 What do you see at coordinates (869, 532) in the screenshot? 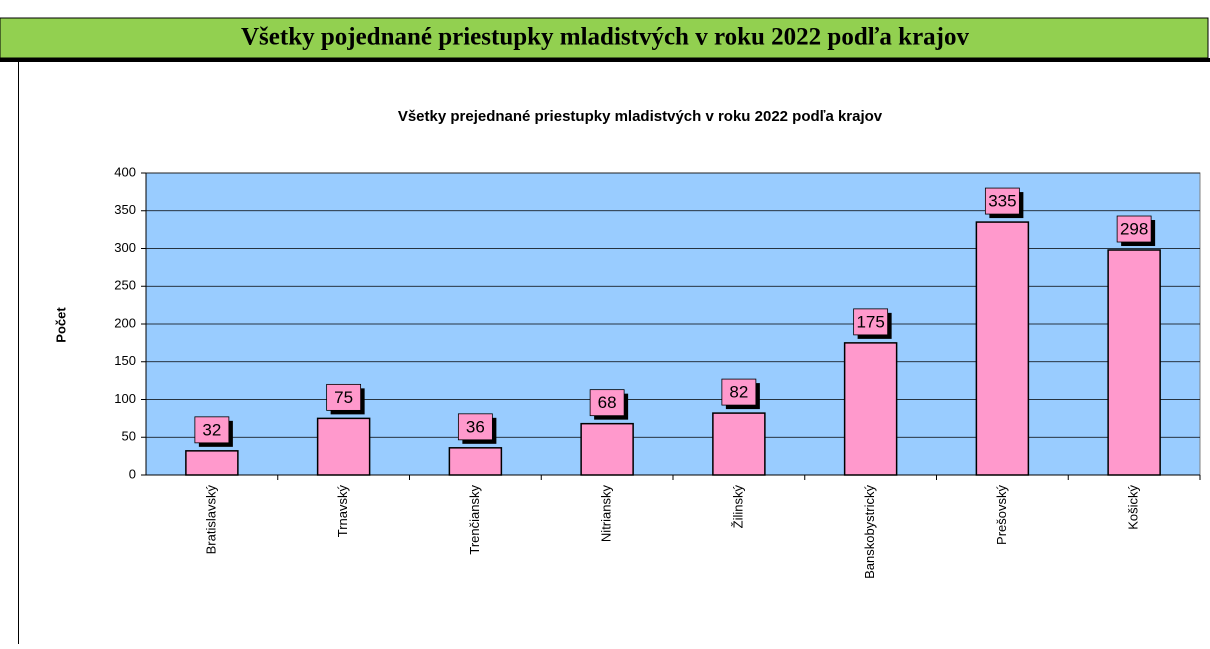
I see `x-tick-label: Banskobystrický` at bounding box center [869, 532].